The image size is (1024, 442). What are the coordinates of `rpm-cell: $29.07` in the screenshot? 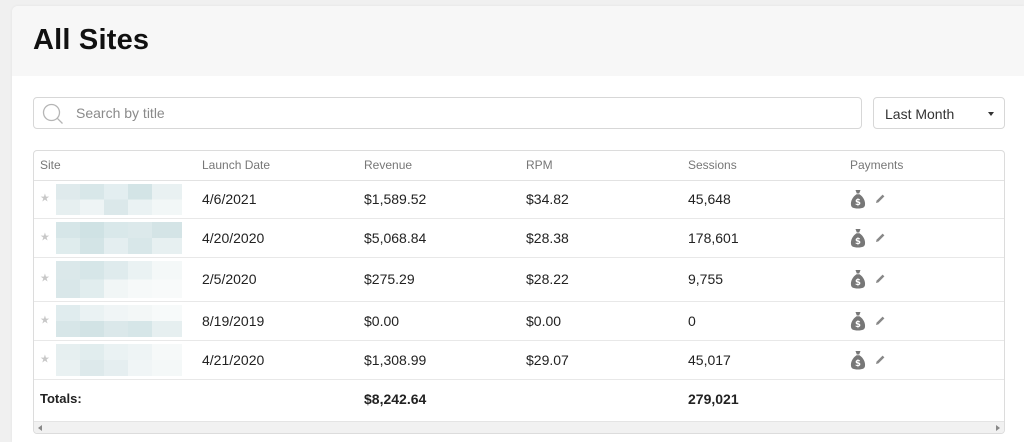 It's located at (601, 360).